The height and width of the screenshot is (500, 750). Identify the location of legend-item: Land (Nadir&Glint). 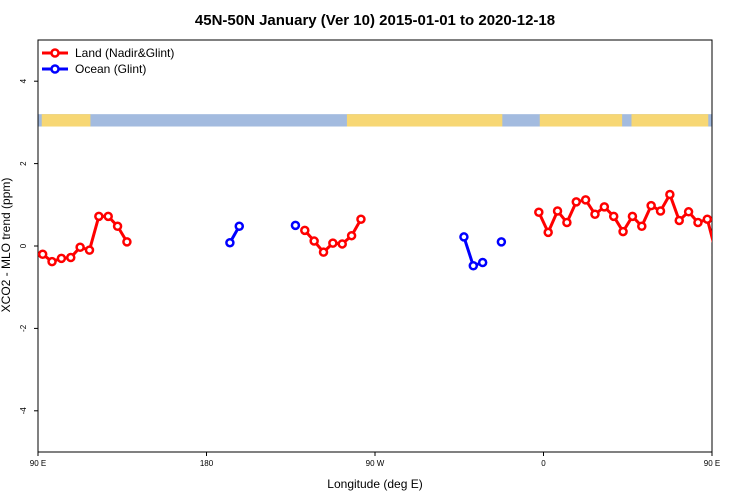
(108, 53).